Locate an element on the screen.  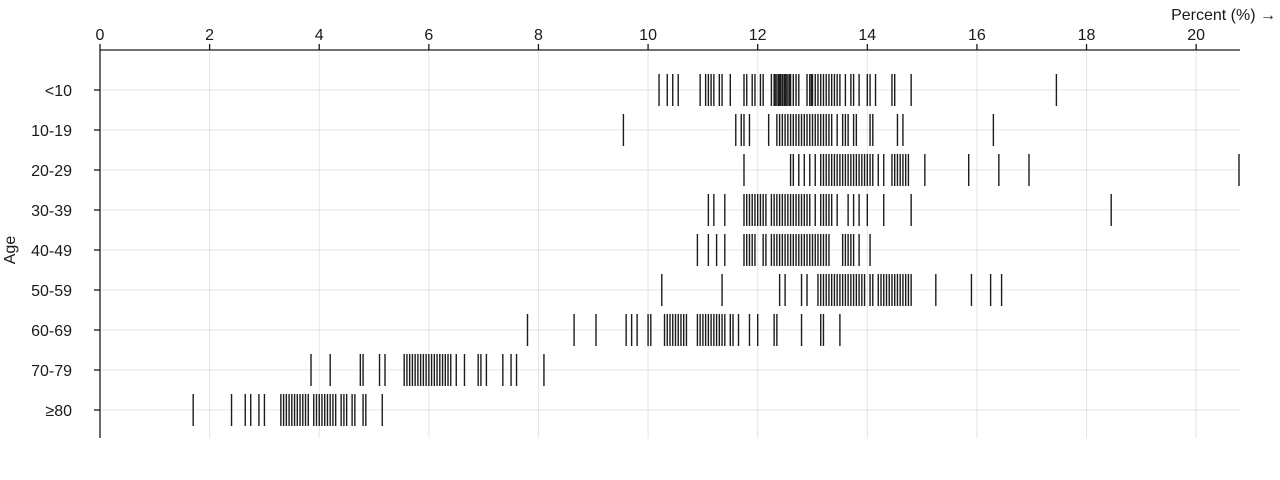
x-tick-label: 14 is located at coordinates (867, 35).